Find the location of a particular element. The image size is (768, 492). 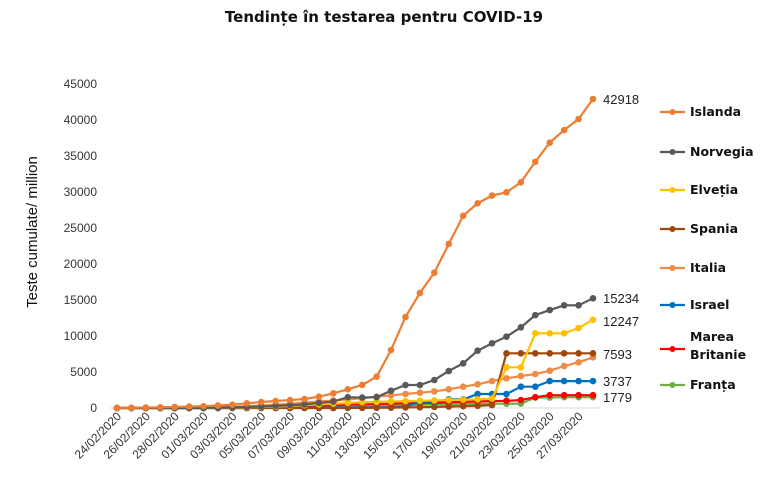

y-tick-label: 10000 is located at coordinates (81, 336).